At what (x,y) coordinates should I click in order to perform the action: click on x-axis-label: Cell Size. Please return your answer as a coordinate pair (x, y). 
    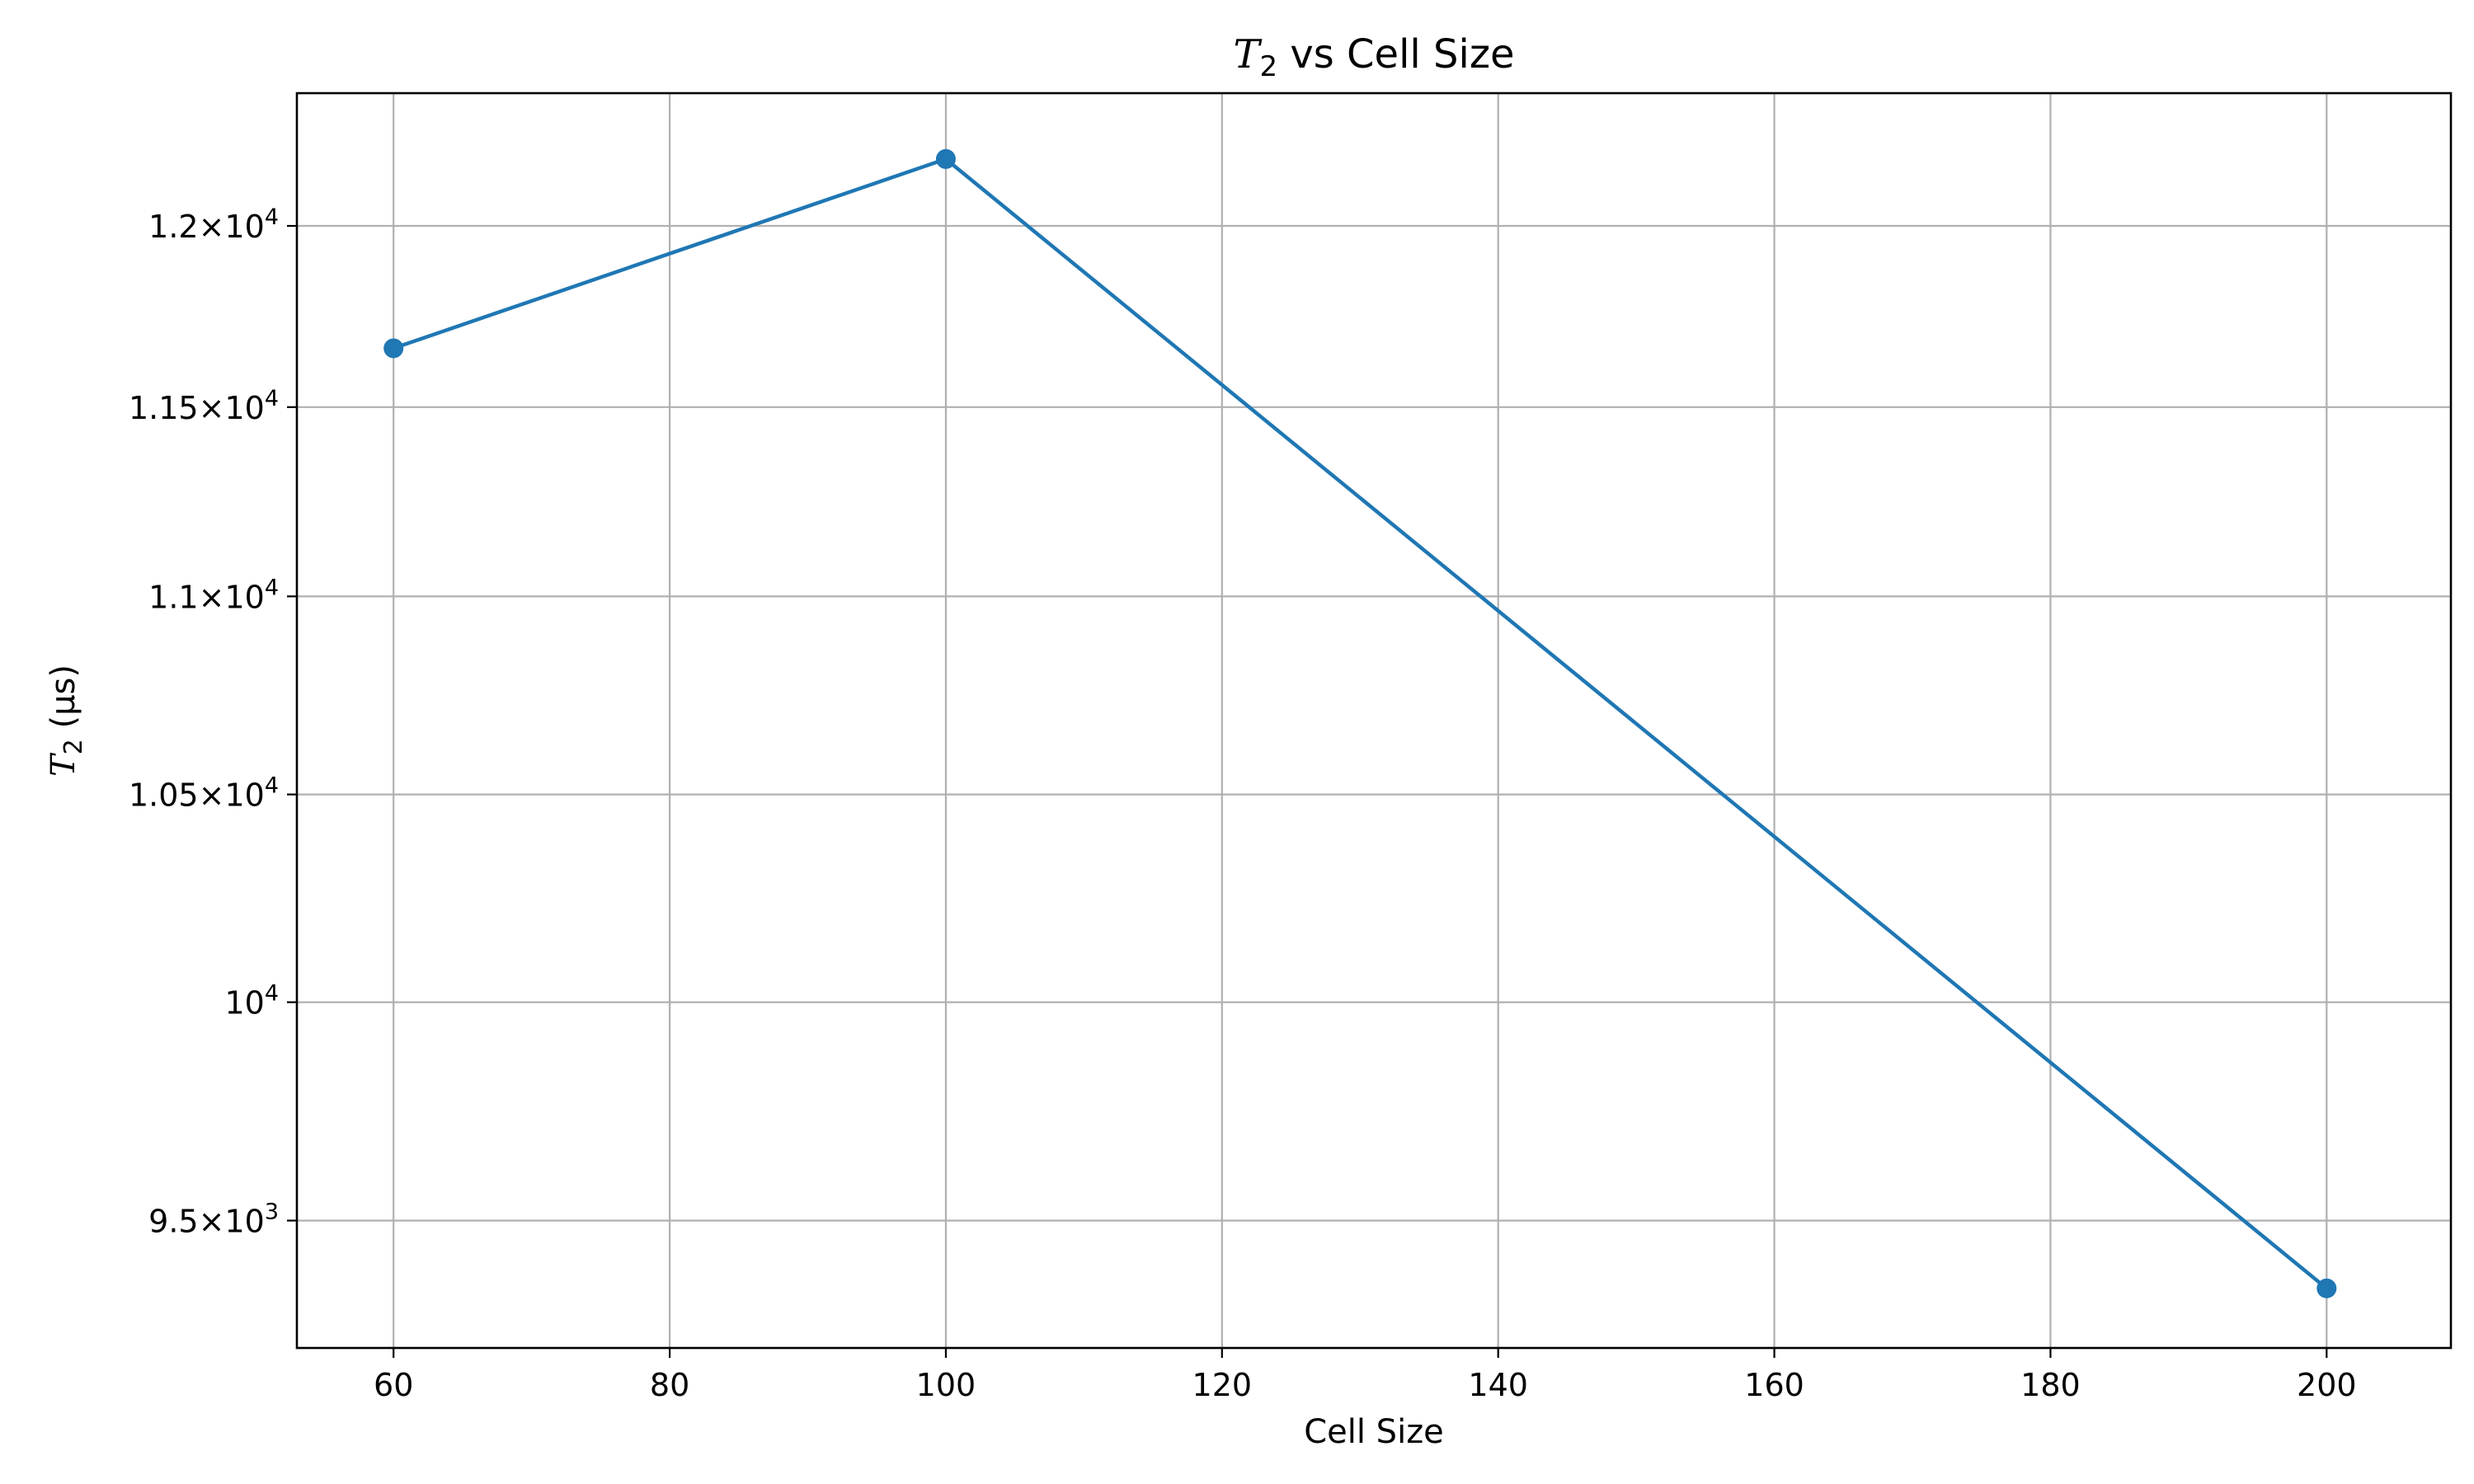
    Looking at the image, I should click on (1374, 1432).